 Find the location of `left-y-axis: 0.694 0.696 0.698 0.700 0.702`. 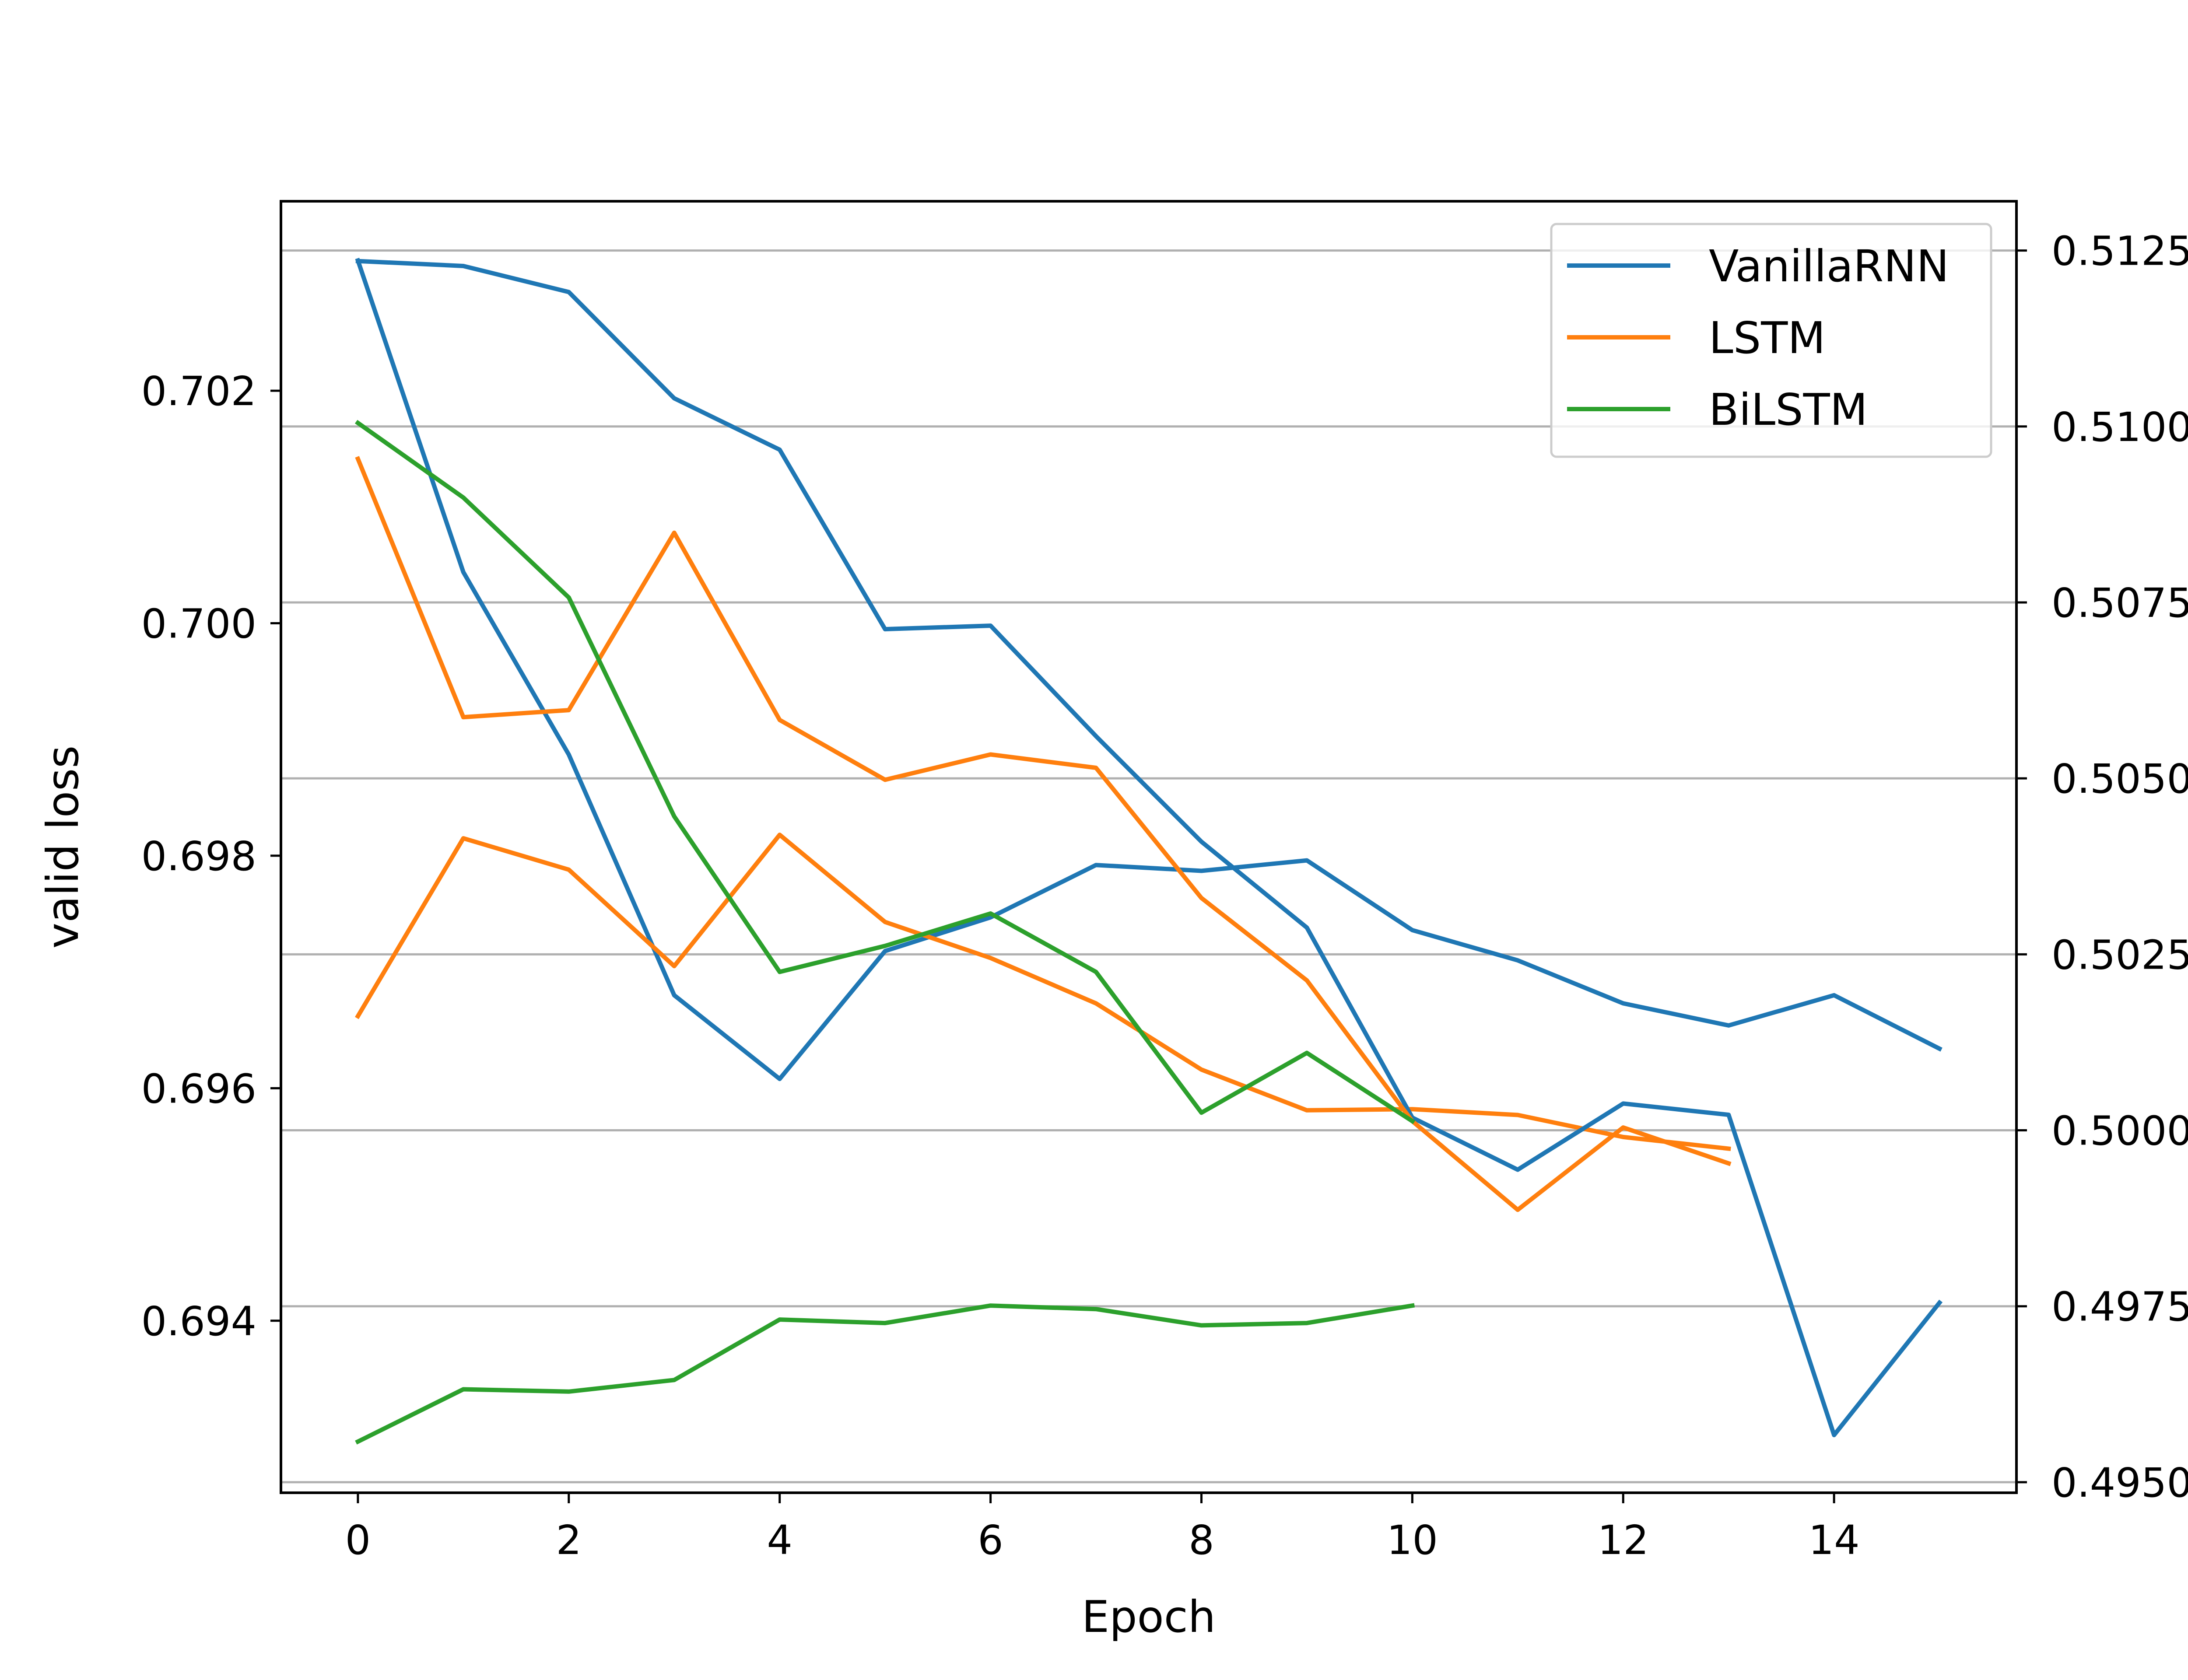

left-y-axis: 0.694 0.696 0.698 0.700 0.702 is located at coordinates (211, 856).